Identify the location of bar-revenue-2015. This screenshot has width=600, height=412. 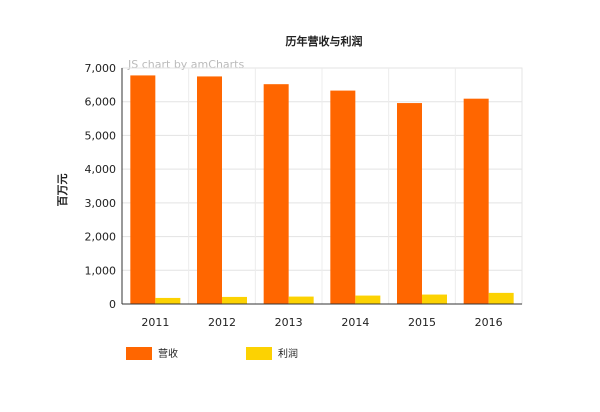
(409, 203).